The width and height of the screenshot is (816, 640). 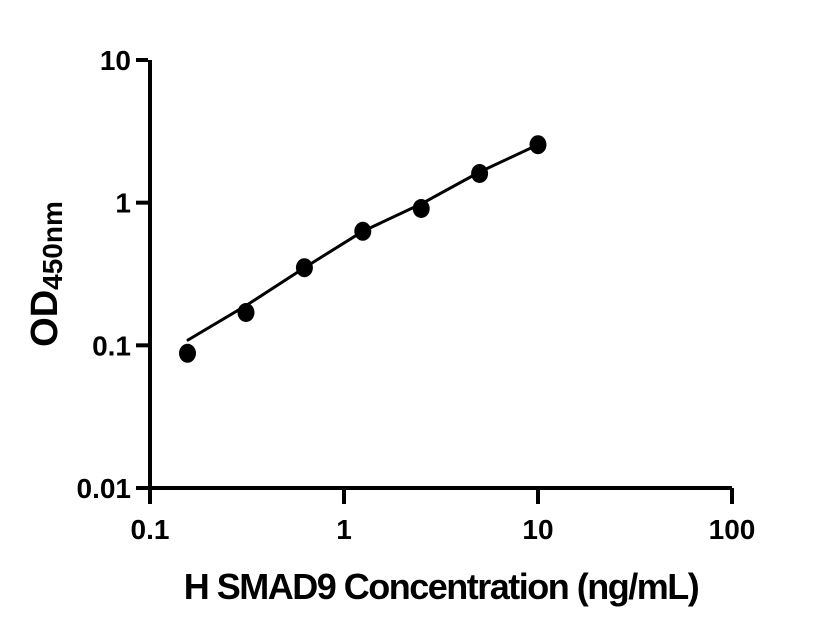 What do you see at coordinates (732, 529) in the screenshot?
I see `x-tick-label: 100` at bounding box center [732, 529].